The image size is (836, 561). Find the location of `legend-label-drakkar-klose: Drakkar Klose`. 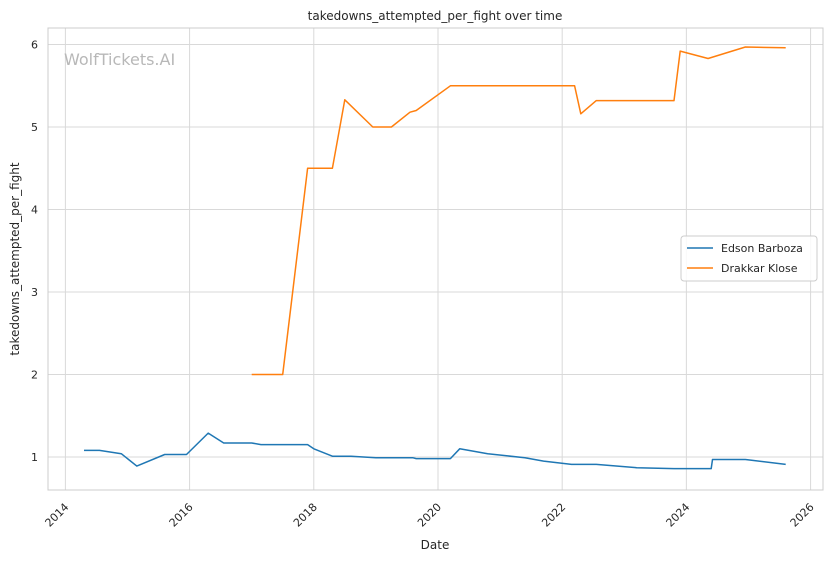

legend-label-drakkar-klose: Drakkar Klose is located at coordinates (759, 268).